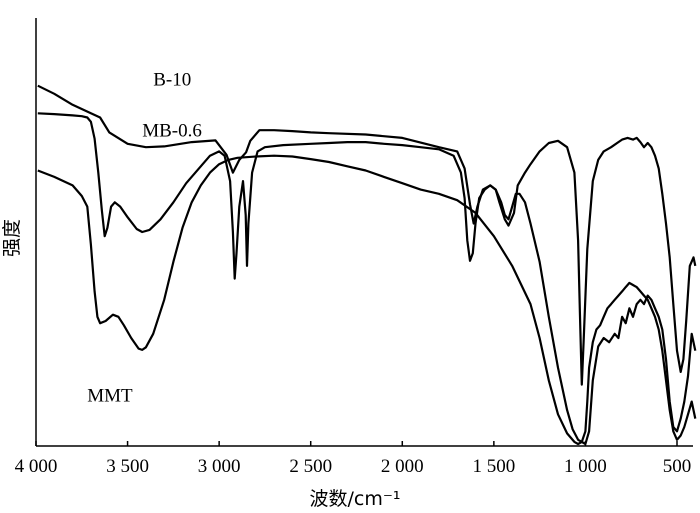  I want to click on x-ticks: 4 000 3 500 3 000 2 500 2 000 1 500 1 000 500, so click(353, 459).